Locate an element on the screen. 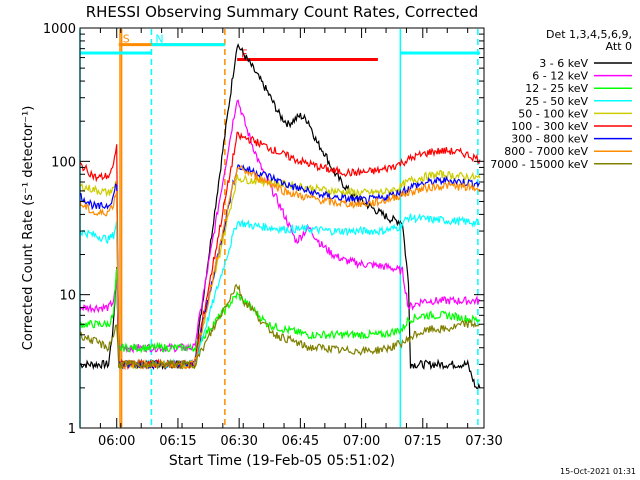 The image size is (640, 480). legend-label: 25 - 50 keV is located at coordinates (556, 101).